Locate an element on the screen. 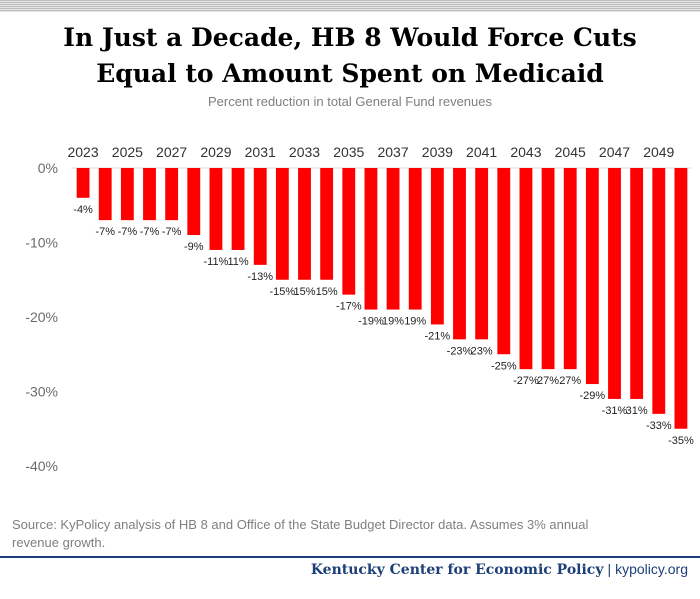  y-tick-label: -30% is located at coordinates (41, 392).